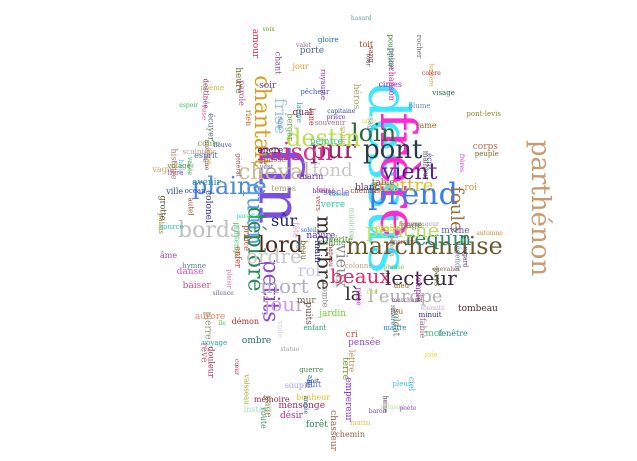 The image size is (637, 461). Describe the element at coordinates (309, 270) in the screenshot. I see `word-36: roi` at that location.